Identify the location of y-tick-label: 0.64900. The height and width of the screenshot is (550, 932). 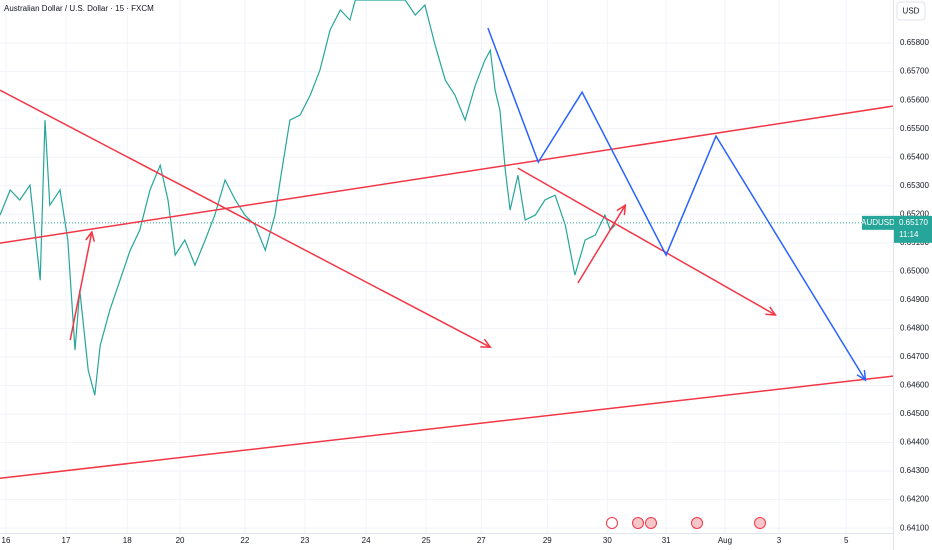
(914, 299).